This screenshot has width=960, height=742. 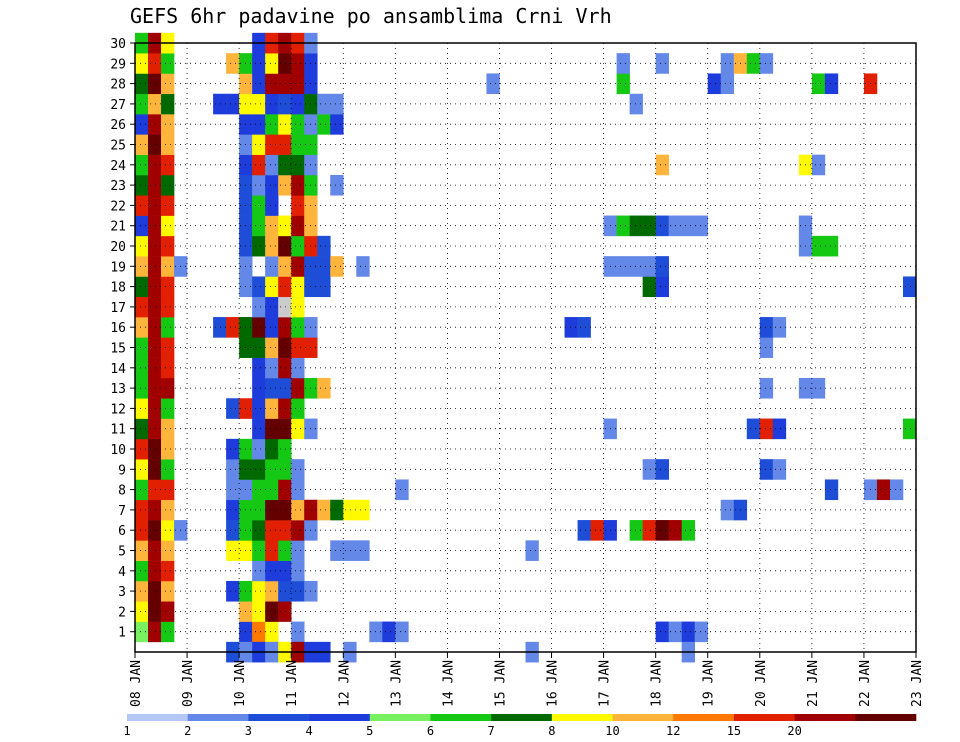 What do you see at coordinates (122, 491) in the screenshot?
I see `y-tick-label: 8` at bounding box center [122, 491].